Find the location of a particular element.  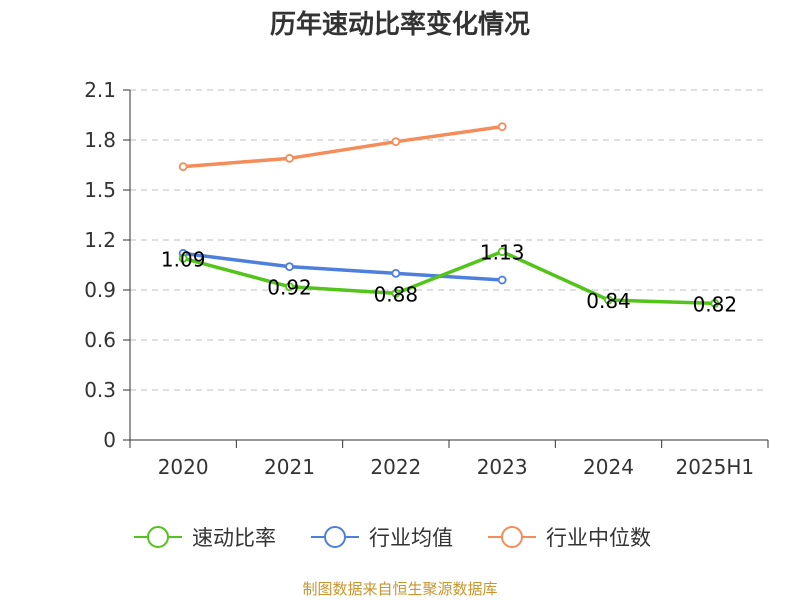

y-tick-label: 1.5 is located at coordinates (100, 190).